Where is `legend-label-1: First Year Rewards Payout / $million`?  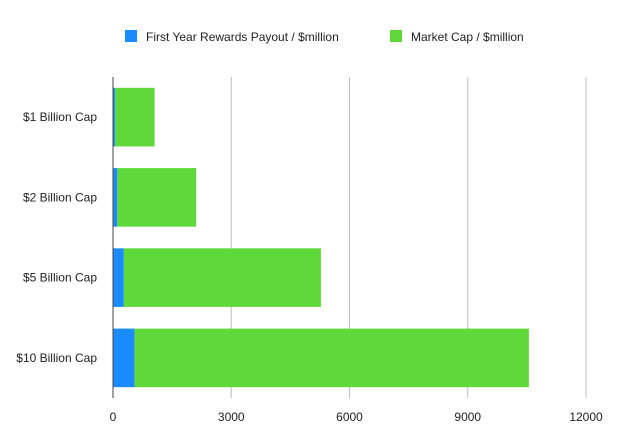 legend-label-1: First Year Rewards Payout / $million is located at coordinates (242, 37).